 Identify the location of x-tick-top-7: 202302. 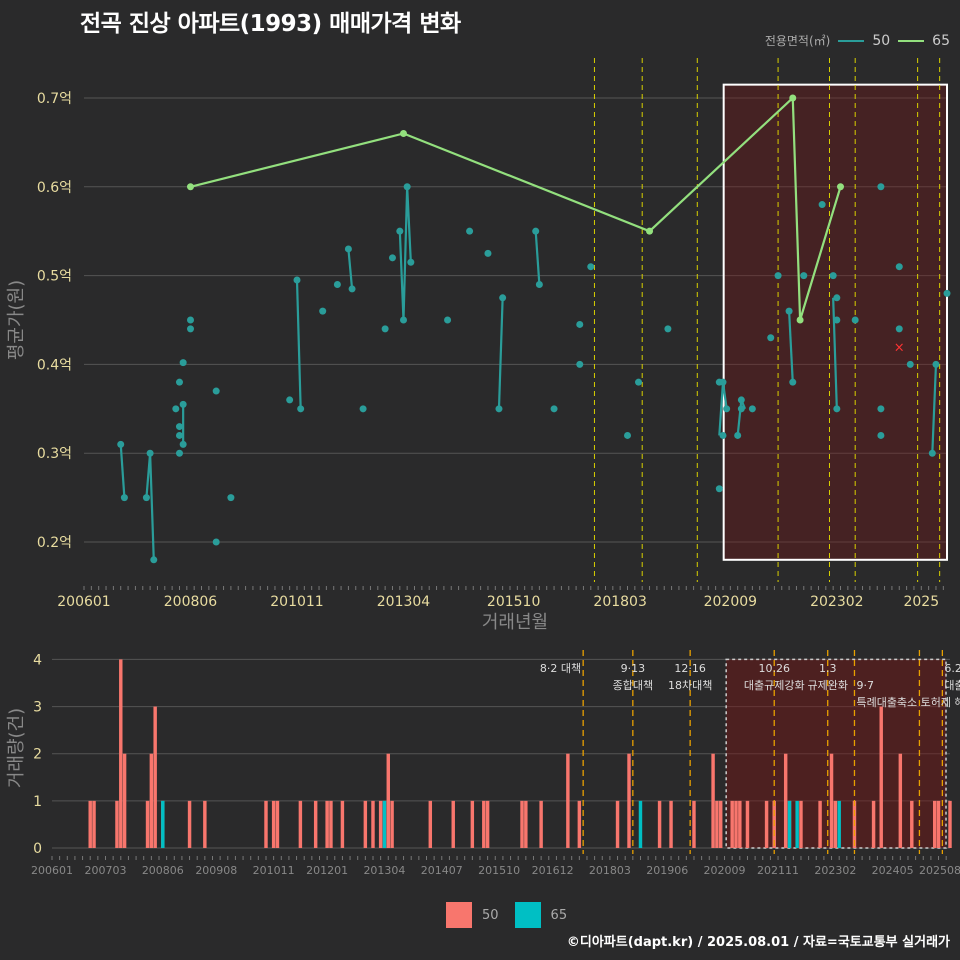
(836, 602).